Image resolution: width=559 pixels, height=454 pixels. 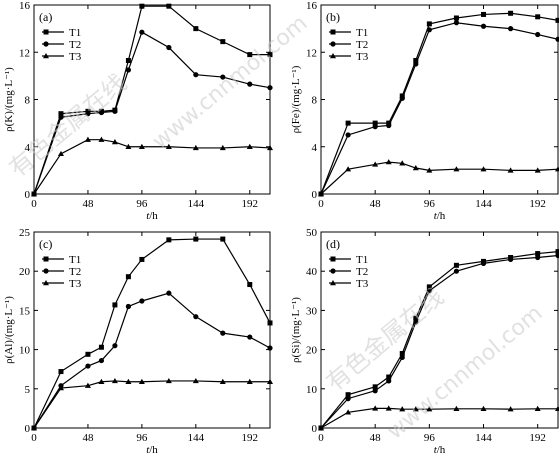 What do you see at coordinates (311, 53) in the screenshot?
I see `y-tick-label: 12` at bounding box center [311, 53].